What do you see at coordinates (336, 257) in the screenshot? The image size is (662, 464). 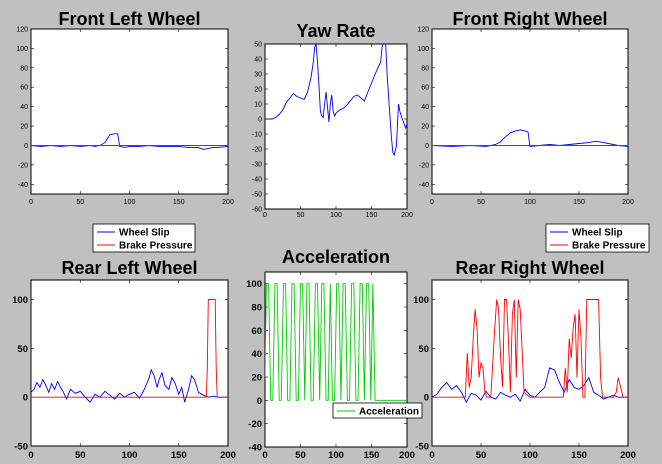 I see `chart-title: Acceleration` at bounding box center [336, 257].